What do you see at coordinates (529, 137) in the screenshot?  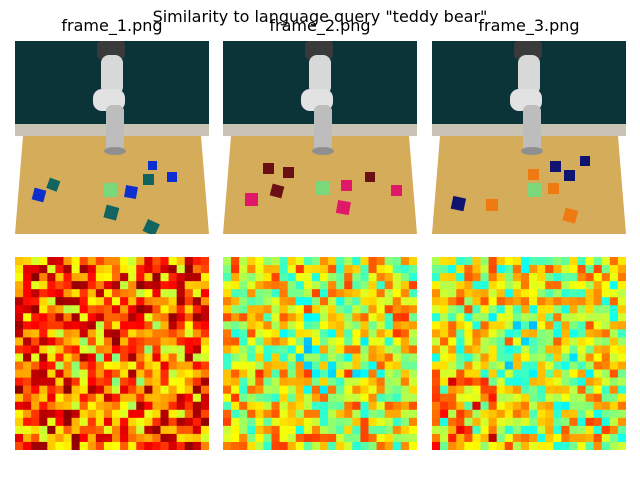 I see `frame-3-image` at bounding box center [529, 137].